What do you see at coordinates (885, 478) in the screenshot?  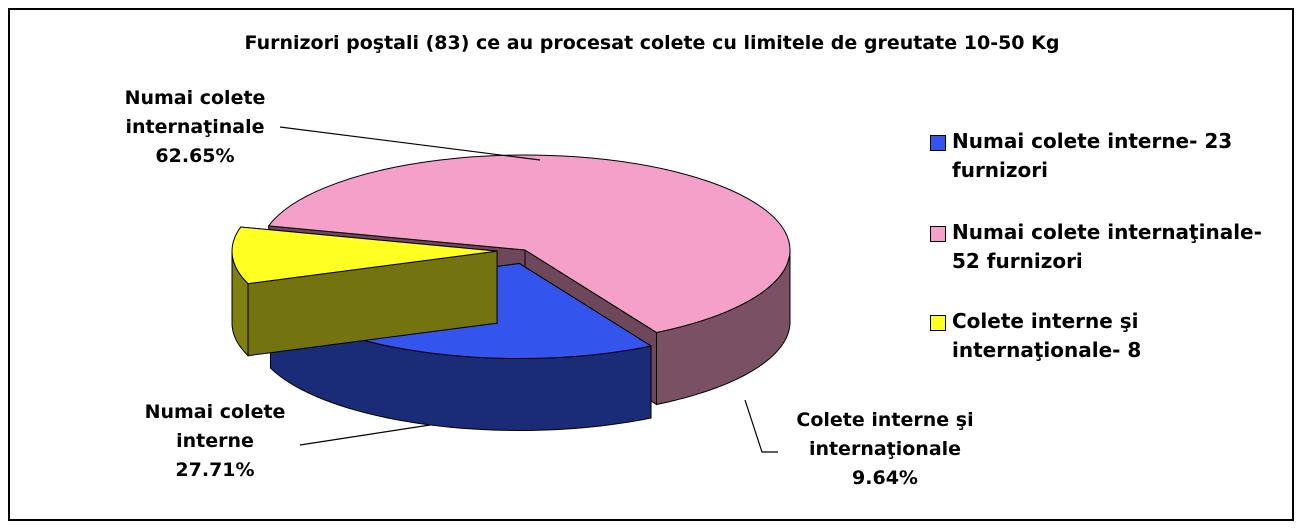 I see `data-label-value: 9.64%` at bounding box center [885, 478].